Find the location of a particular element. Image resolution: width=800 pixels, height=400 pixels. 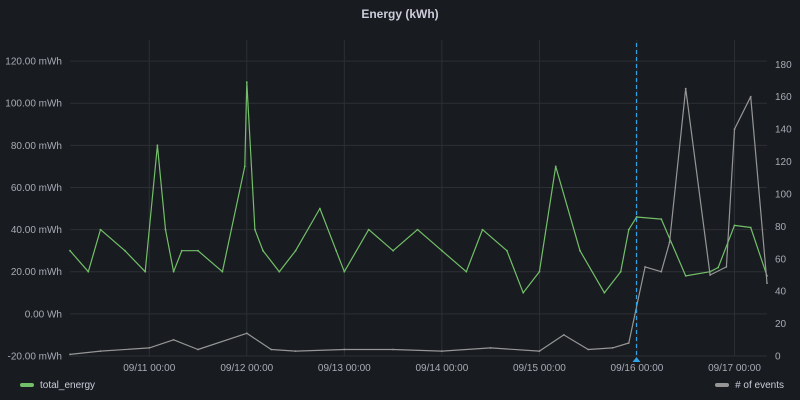

legend-label-events: # of events is located at coordinates (759, 385).